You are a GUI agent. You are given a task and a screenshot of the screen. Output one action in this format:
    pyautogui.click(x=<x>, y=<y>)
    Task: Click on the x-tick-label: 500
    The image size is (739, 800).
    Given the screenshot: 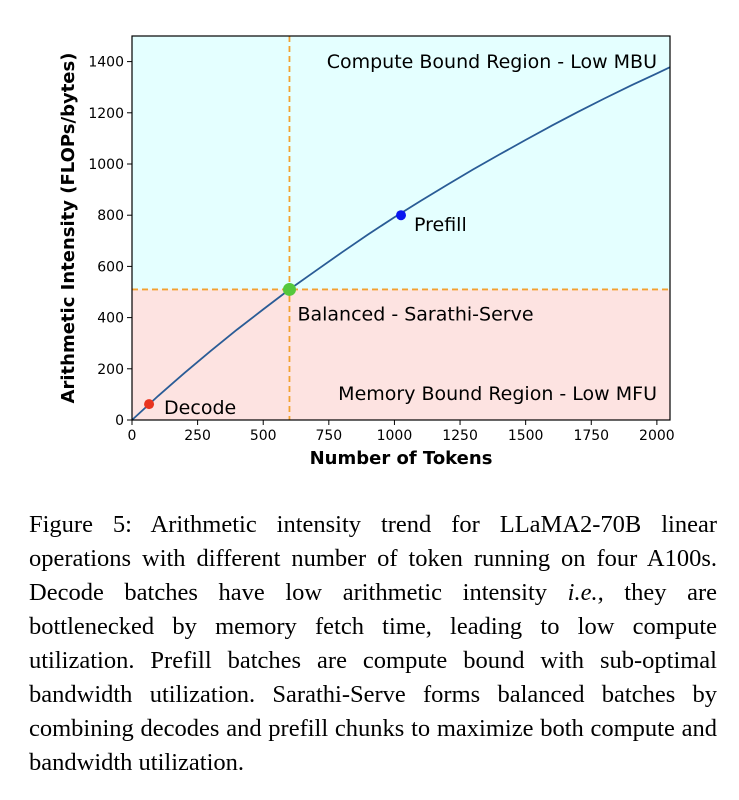 What is the action you would take?
    pyautogui.click(x=263, y=436)
    